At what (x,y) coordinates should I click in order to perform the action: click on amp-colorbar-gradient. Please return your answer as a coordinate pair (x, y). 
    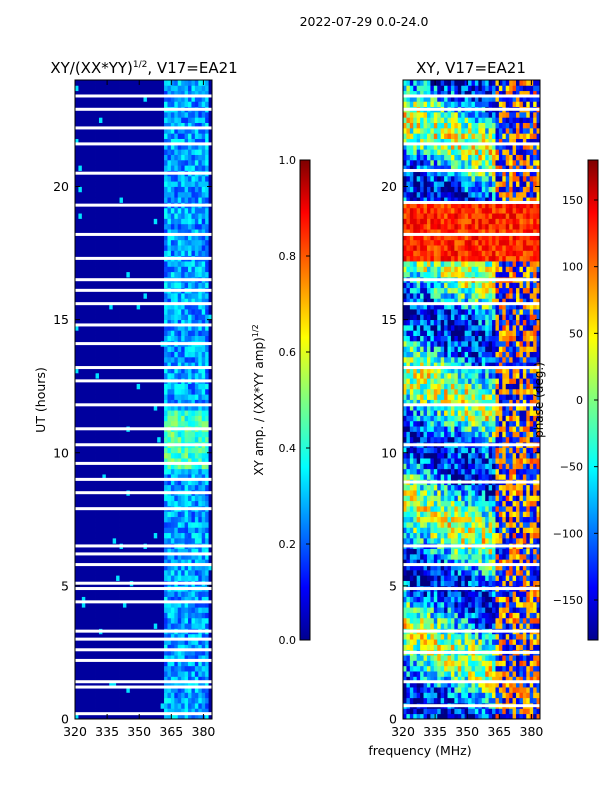
    Looking at the image, I should click on (305, 400).